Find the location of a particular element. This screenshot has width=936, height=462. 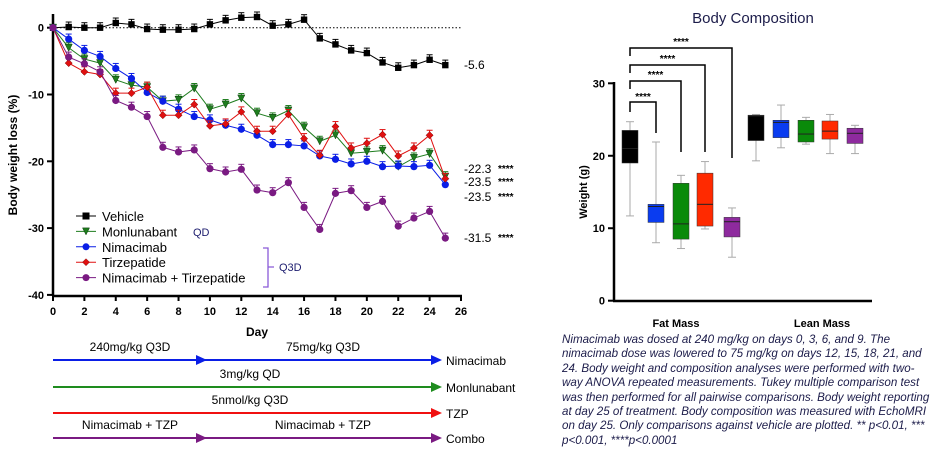

x-tick-label: 6 is located at coordinates (147, 312).